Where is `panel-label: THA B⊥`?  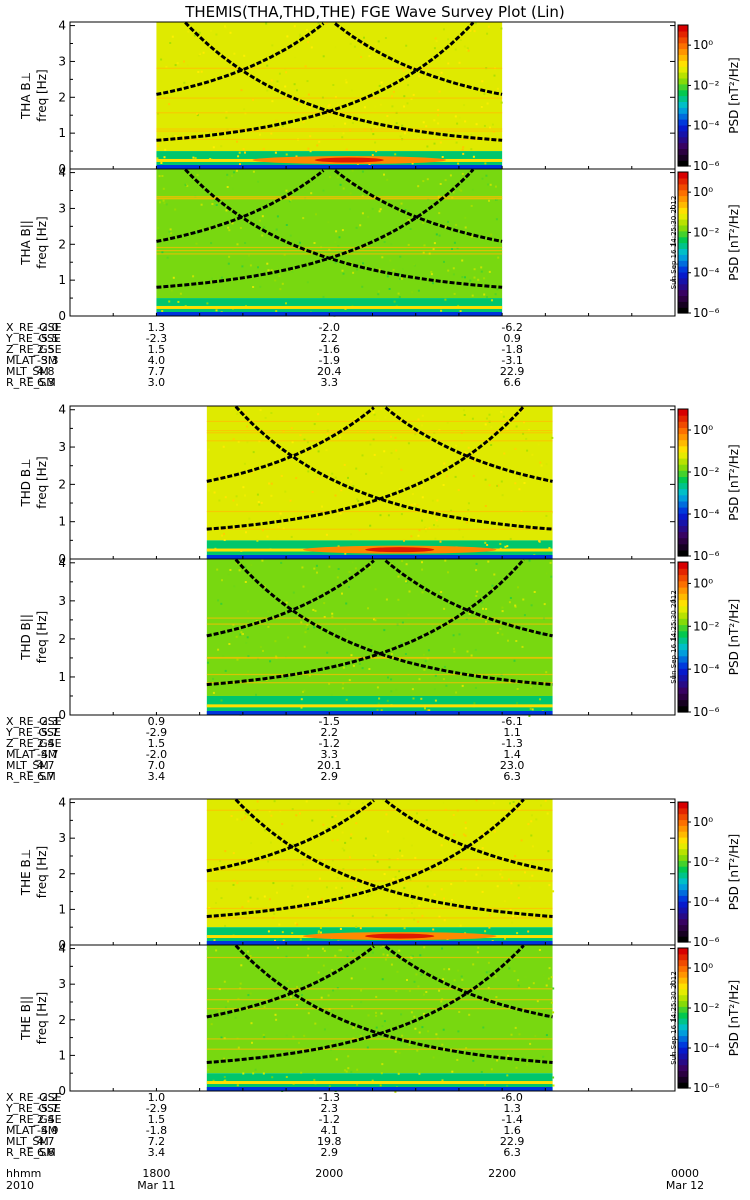
panel-label: THA B⊥ is located at coordinates (26, 96).